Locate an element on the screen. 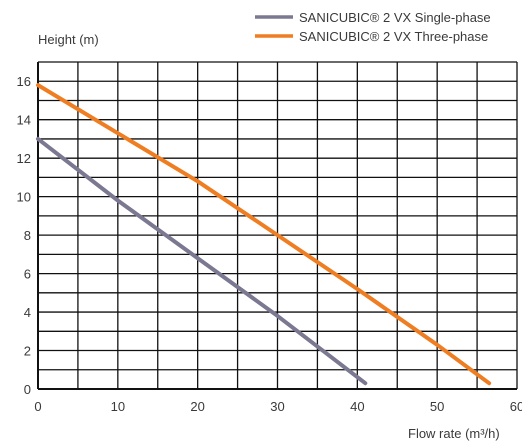  y-tick-labels: 0 2 4 6 8 10 12 14 16 is located at coordinates (24, 235).